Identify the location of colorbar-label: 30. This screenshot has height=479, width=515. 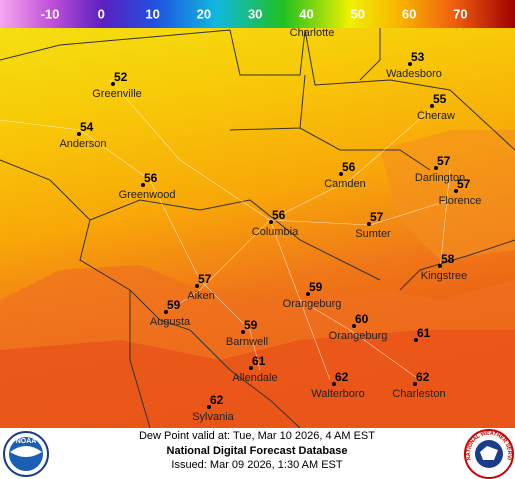
(255, 13).